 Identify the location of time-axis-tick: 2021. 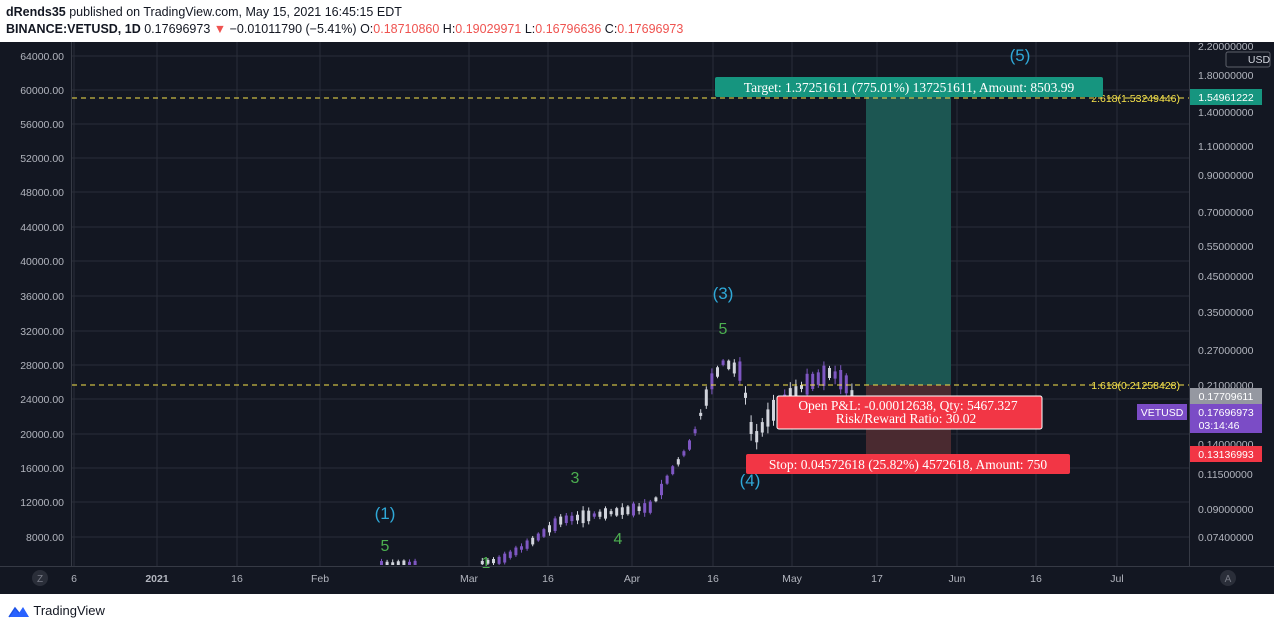
(157, 579).